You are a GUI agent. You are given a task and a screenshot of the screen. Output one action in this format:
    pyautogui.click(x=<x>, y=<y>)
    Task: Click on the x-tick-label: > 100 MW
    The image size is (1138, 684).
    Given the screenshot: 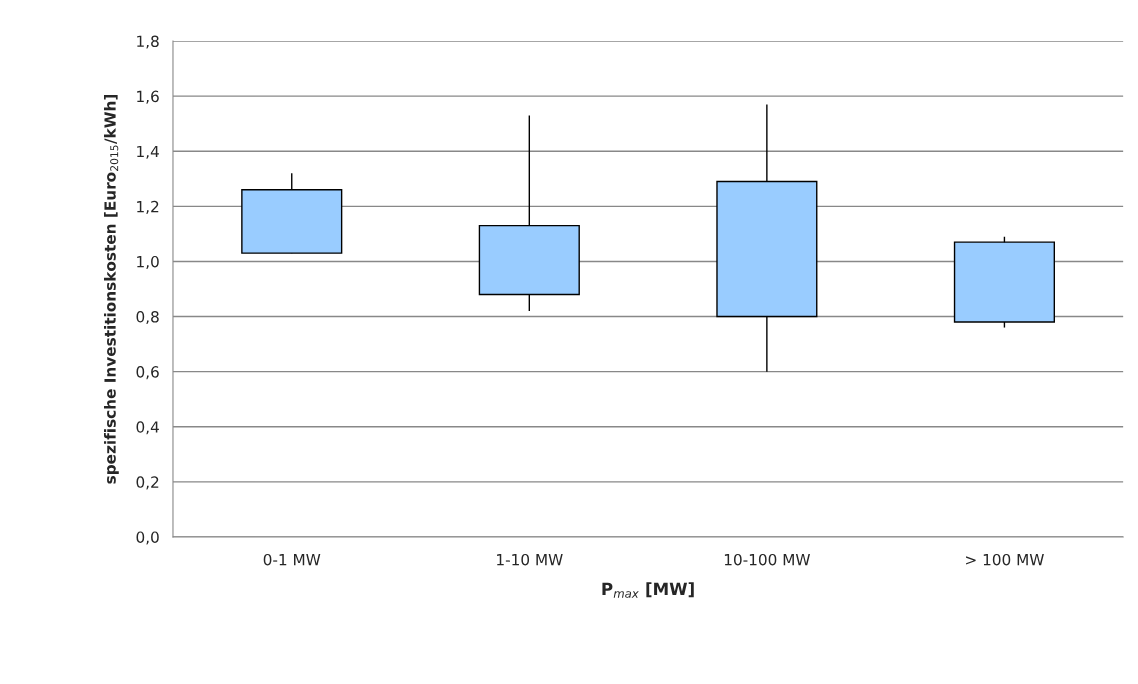 What is the action you would take?
    pyautogui.click(x=1005, y=559)
    